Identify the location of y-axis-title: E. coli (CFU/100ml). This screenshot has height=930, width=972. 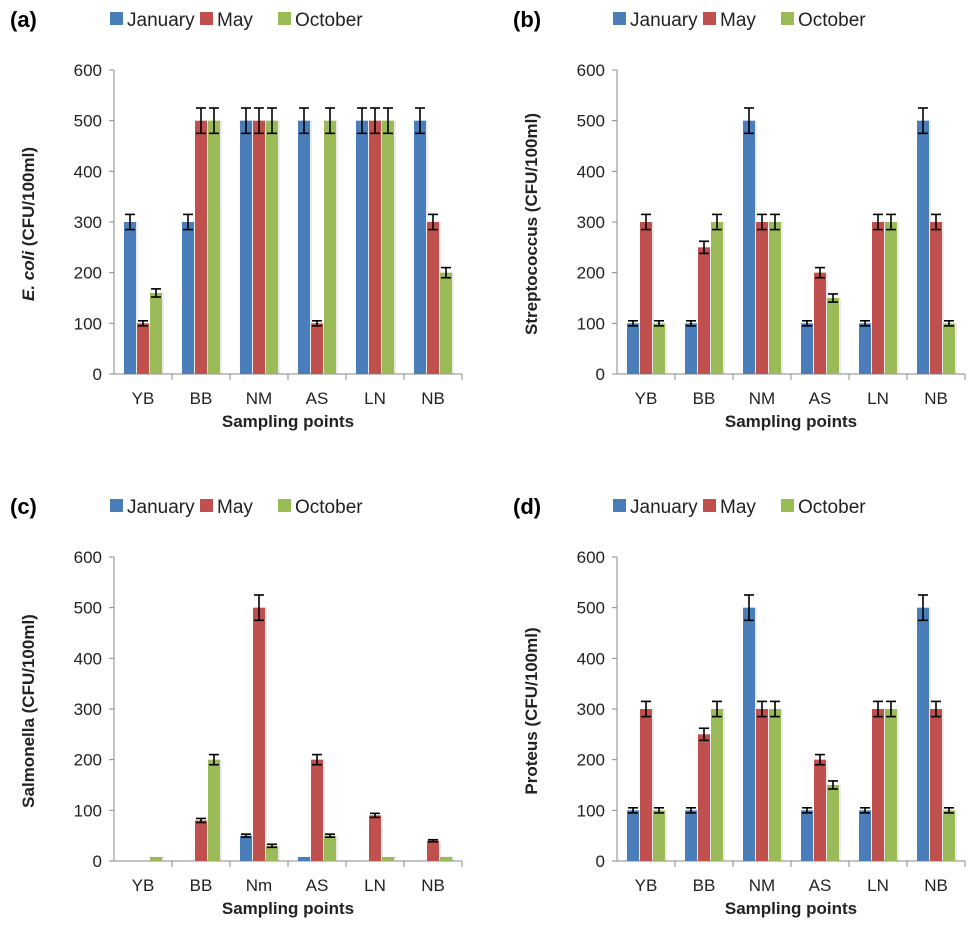
(28, 224).